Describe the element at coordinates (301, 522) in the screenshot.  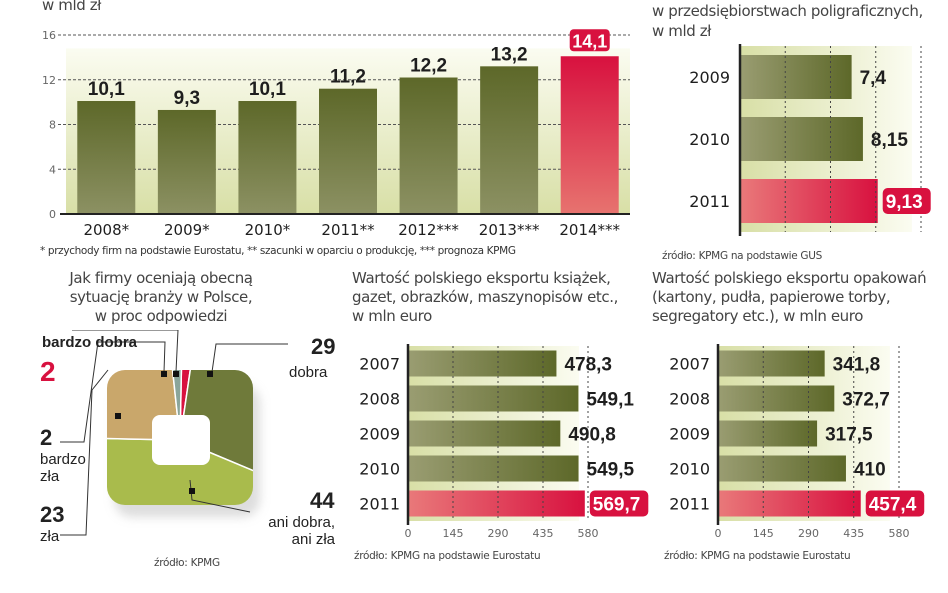
I see `label-ani-1: ani dobra,` at that location.